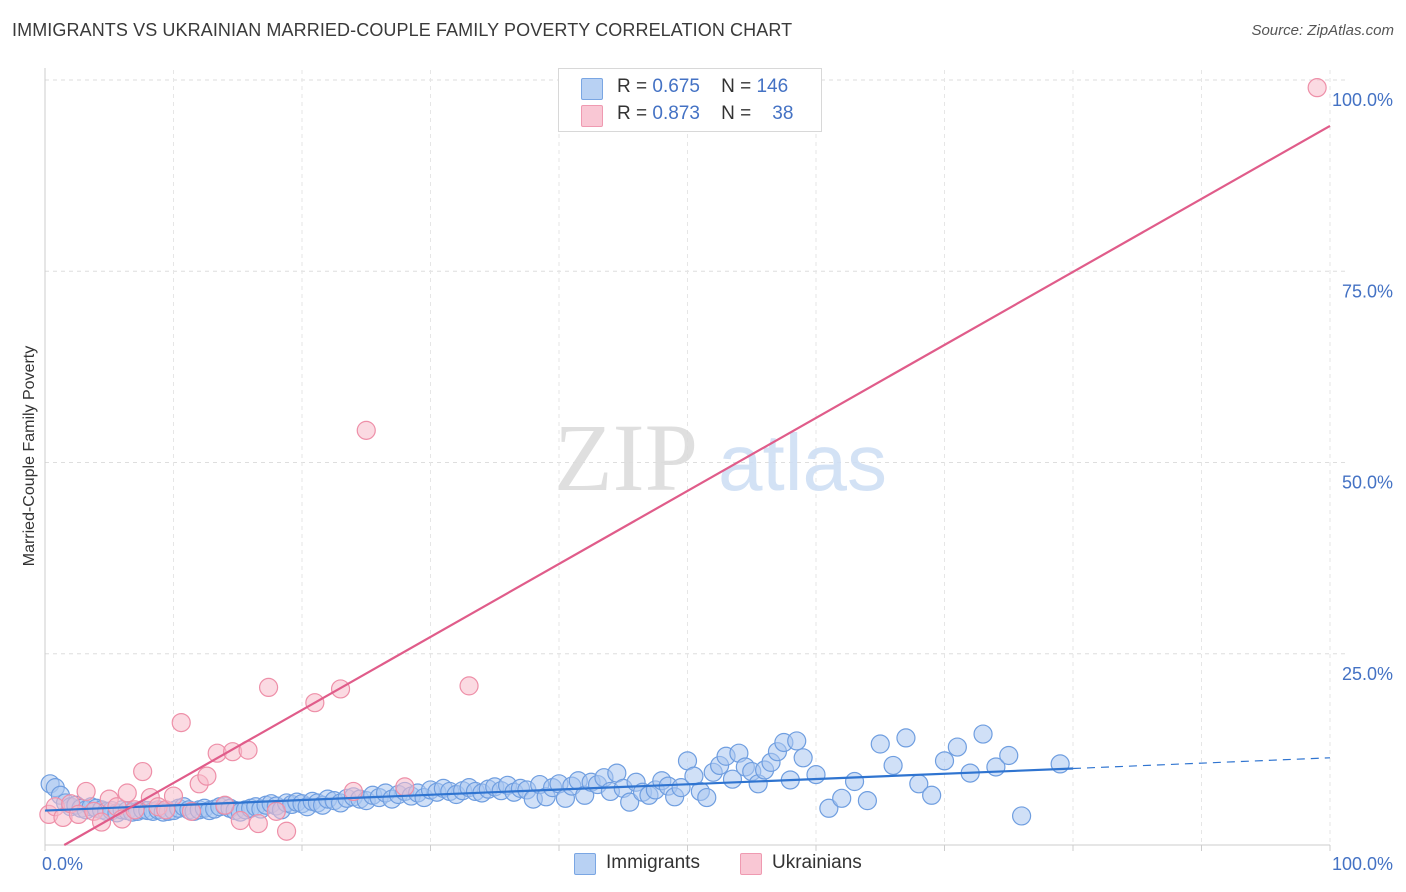 This screenshot has height=892, width=1406. What do you see at coordinates (585, 864) in the screenshot?
I see `immigrants-legend-swatch` at bounding box center [585, 864].